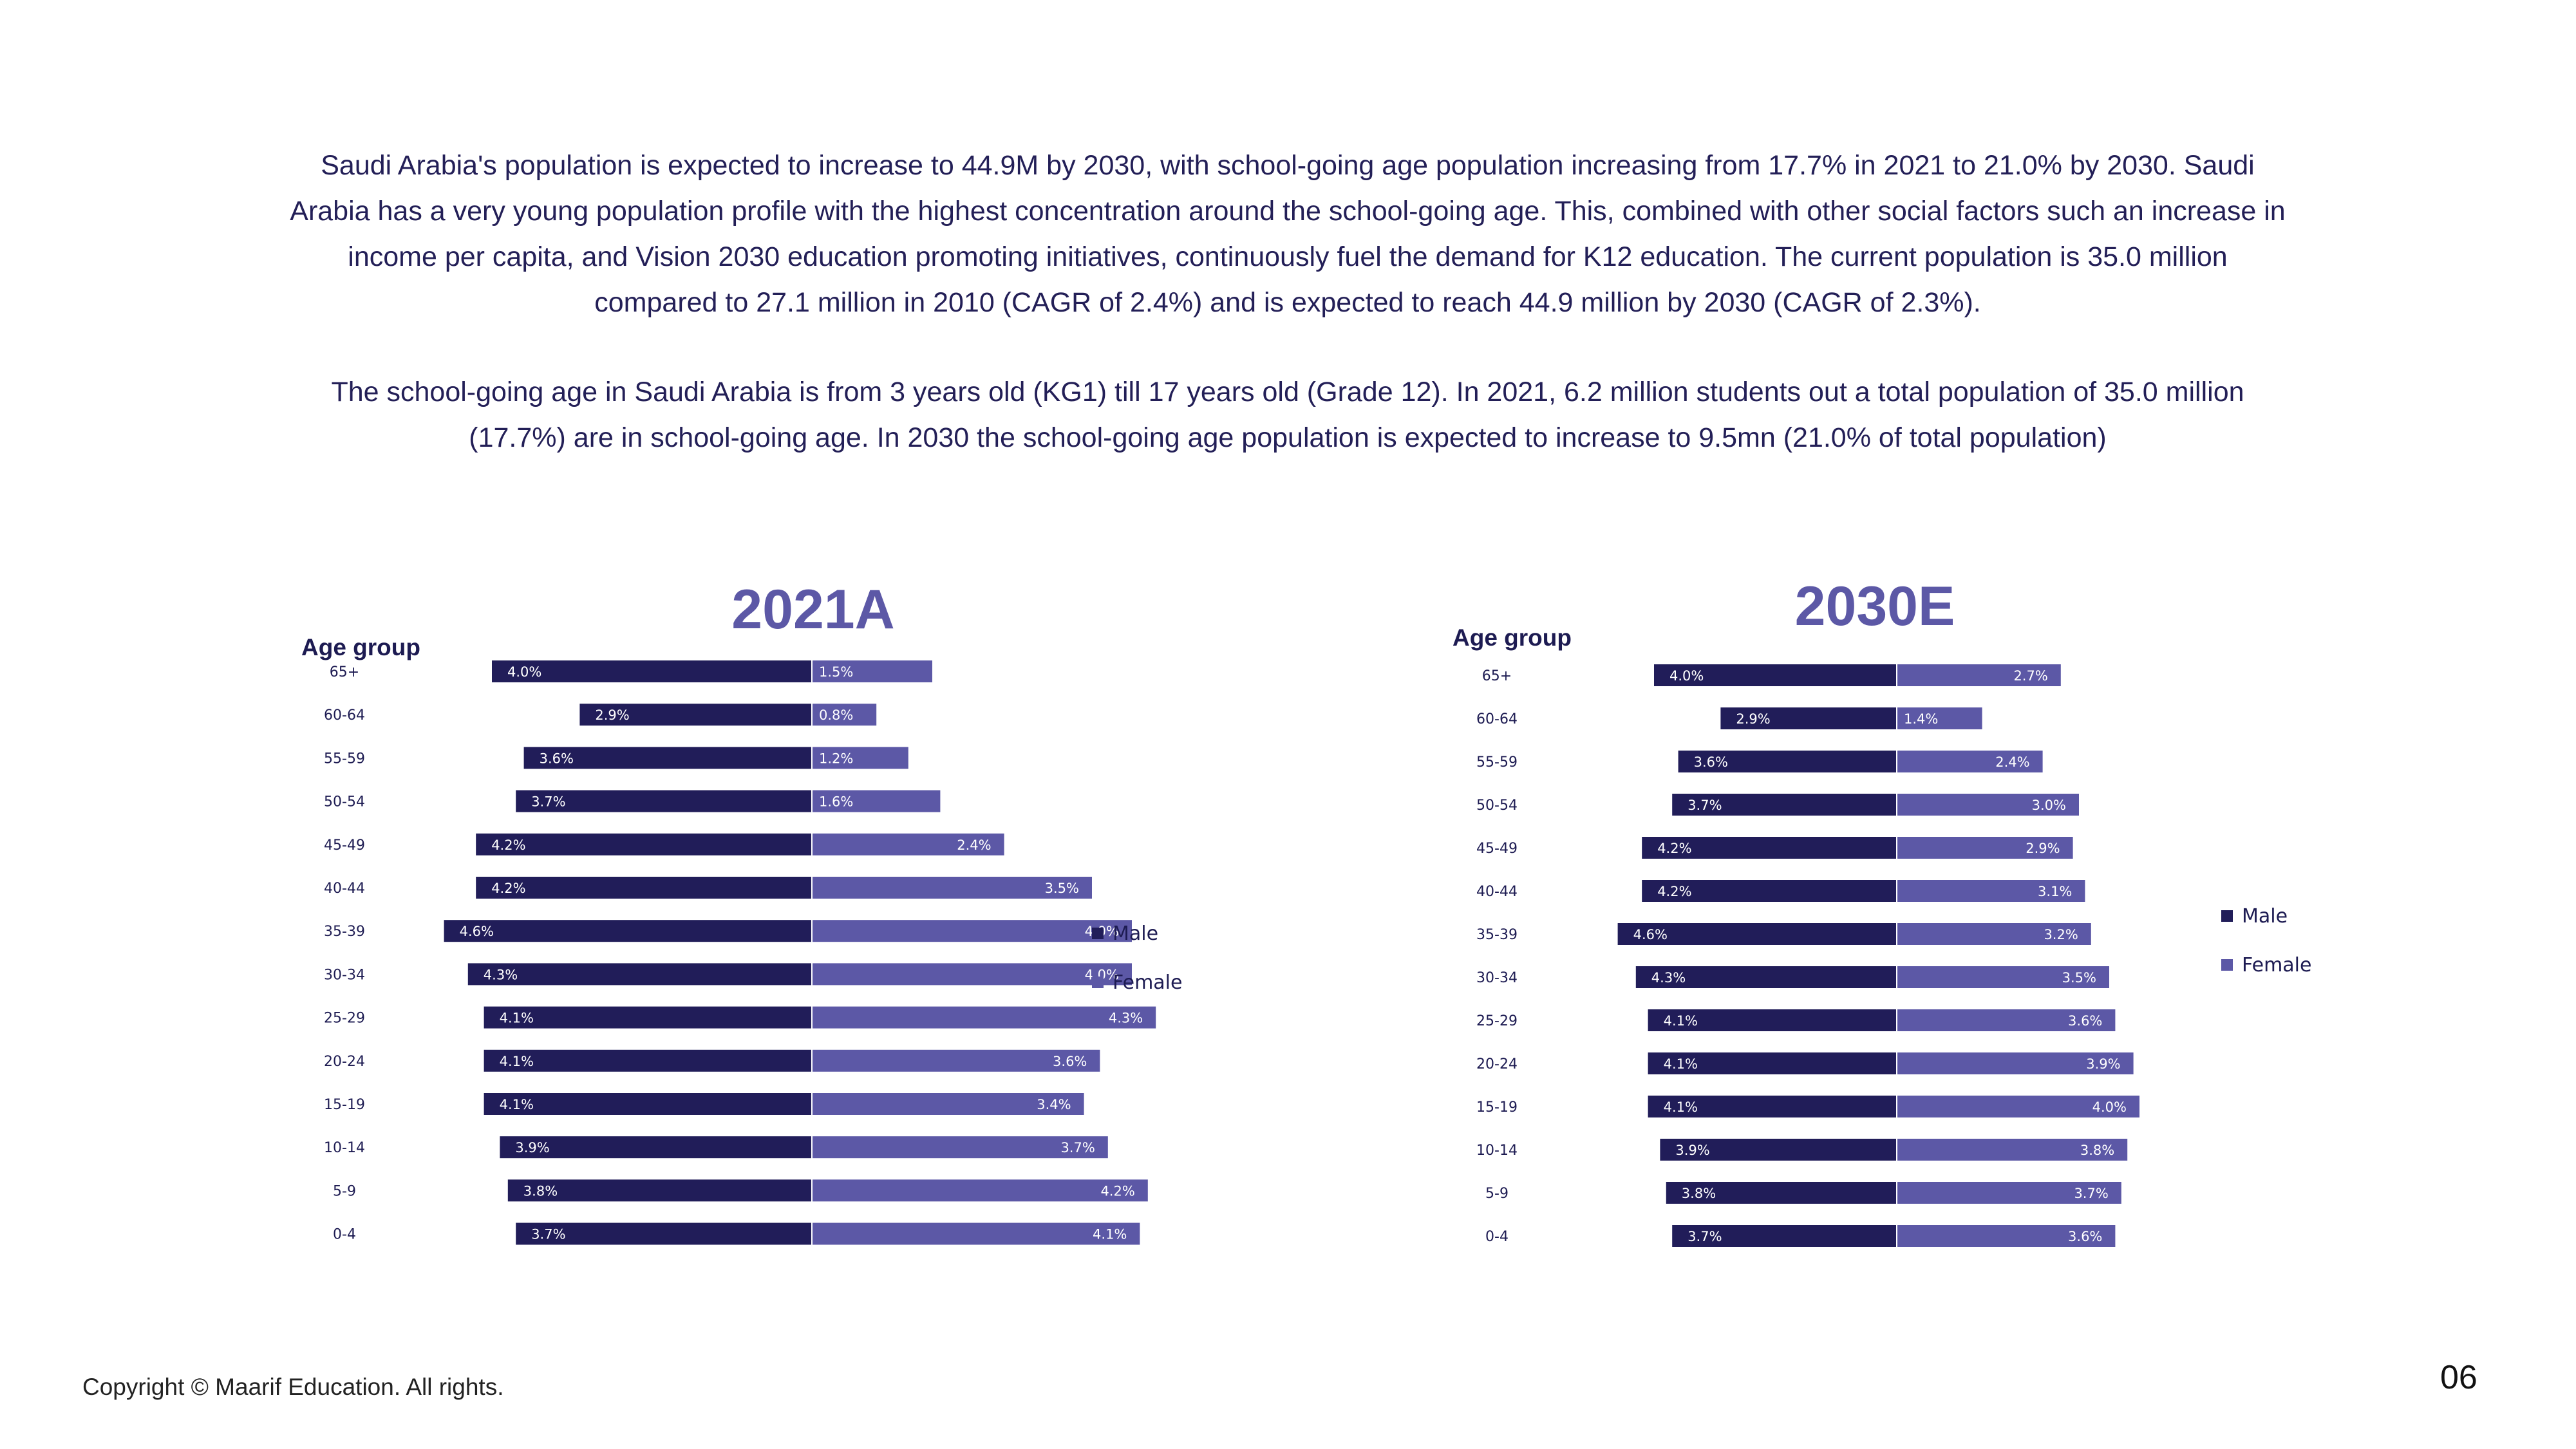 This screenshot has height=1449, width=2576. What do you see at coordinates (1497, 719) in the screenshot?
I see `category-label: 60-64` at bounding box center [1497, 719].